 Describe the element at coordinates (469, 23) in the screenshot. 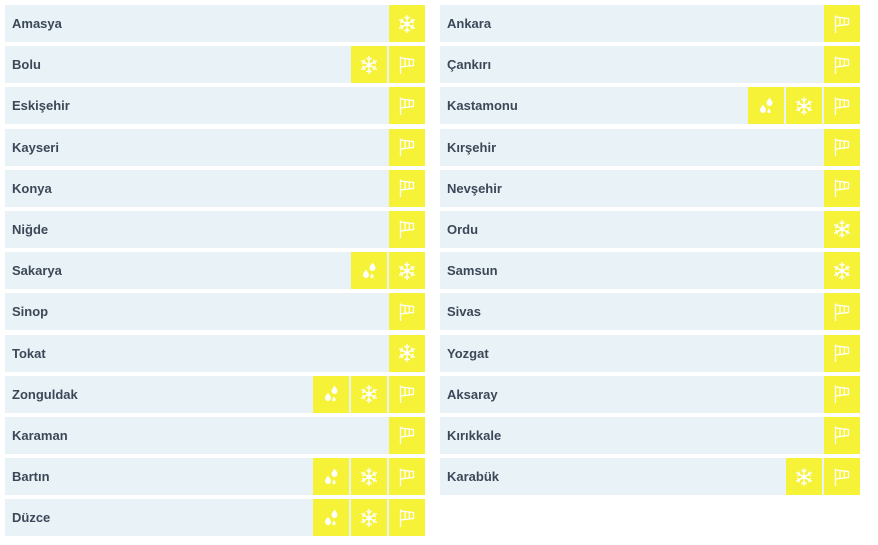

I see `province-name: Ankara` at that location.